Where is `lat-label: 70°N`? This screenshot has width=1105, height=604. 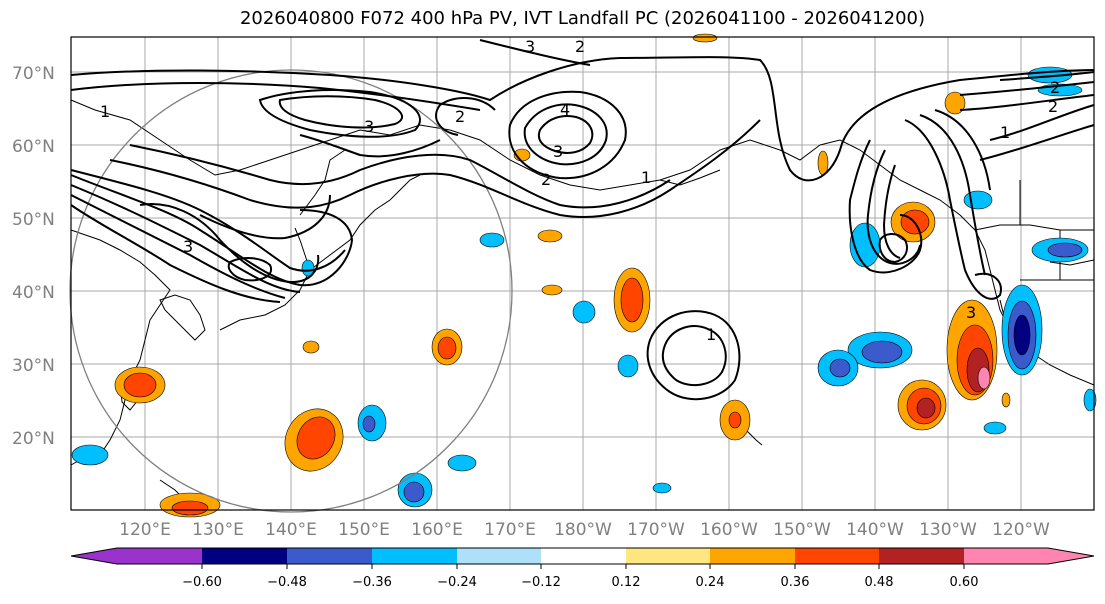
lat-label: 70°N is located at coordinates (33, 74).